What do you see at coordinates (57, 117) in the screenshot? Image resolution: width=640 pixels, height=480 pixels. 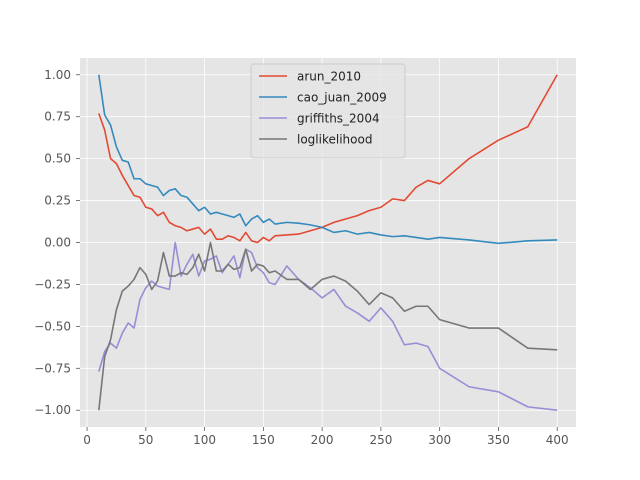 I see `y-tick-label: 0.75` at bounding box center [57, 117].